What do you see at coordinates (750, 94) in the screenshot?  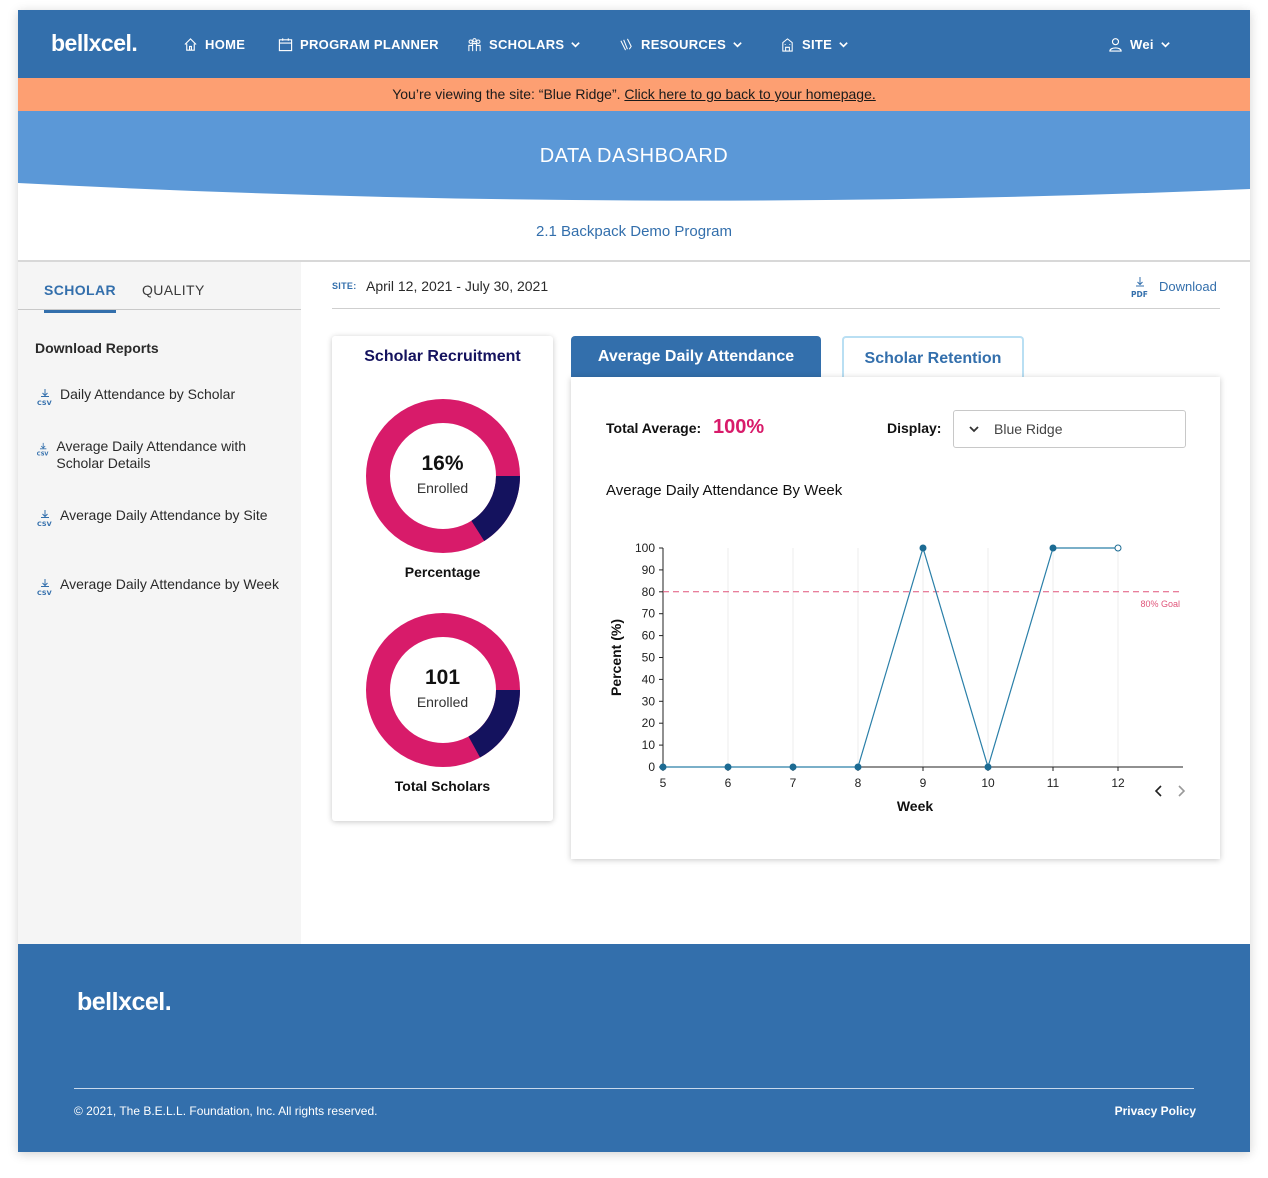 I see `back-to-homepage-link: Click here to go back to your homepage.` at bounding box center [750, 94].